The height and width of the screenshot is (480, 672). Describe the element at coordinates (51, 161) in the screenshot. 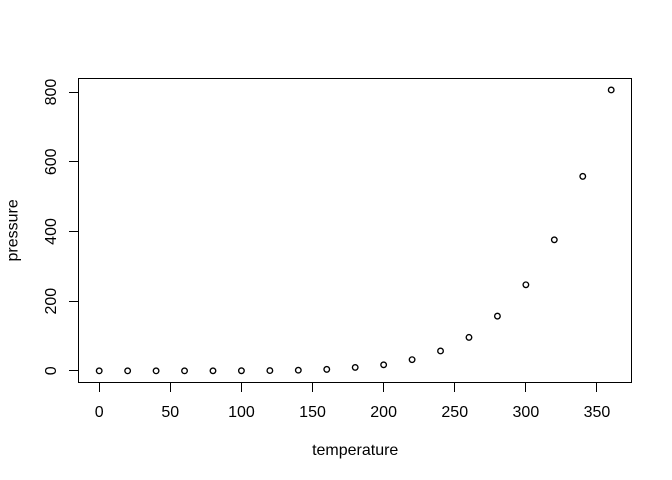

I see `svg-text: 600` at that location.